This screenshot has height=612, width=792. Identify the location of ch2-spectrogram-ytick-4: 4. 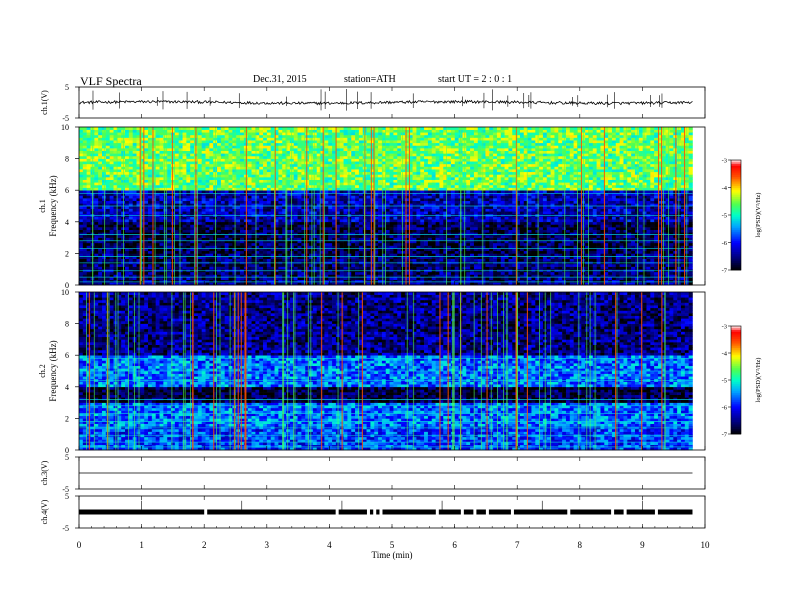
(67, 387).